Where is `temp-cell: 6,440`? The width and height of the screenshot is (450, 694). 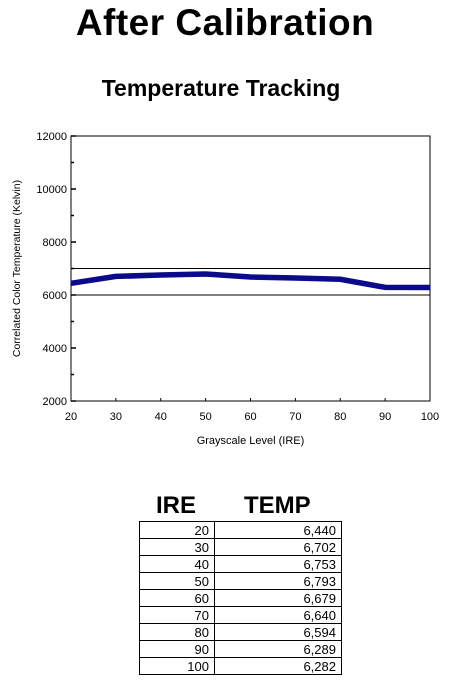
temp-cell: 6,440 is located at coordinates (278, 530).